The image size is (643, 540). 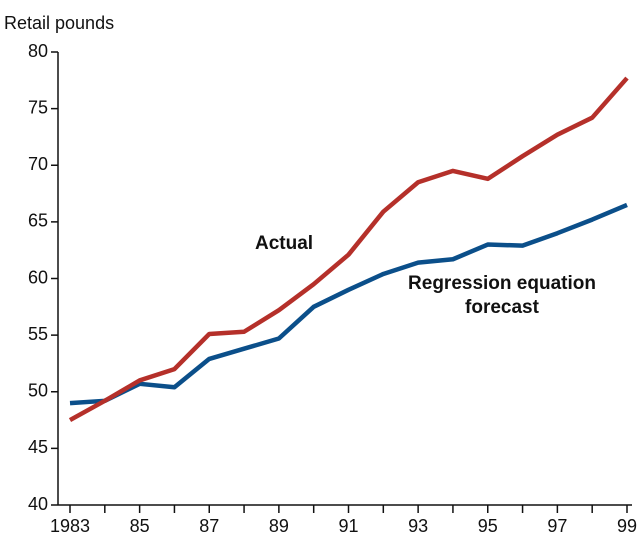 I want to click on x-tick-label: 85, so click(x=140, y=526).